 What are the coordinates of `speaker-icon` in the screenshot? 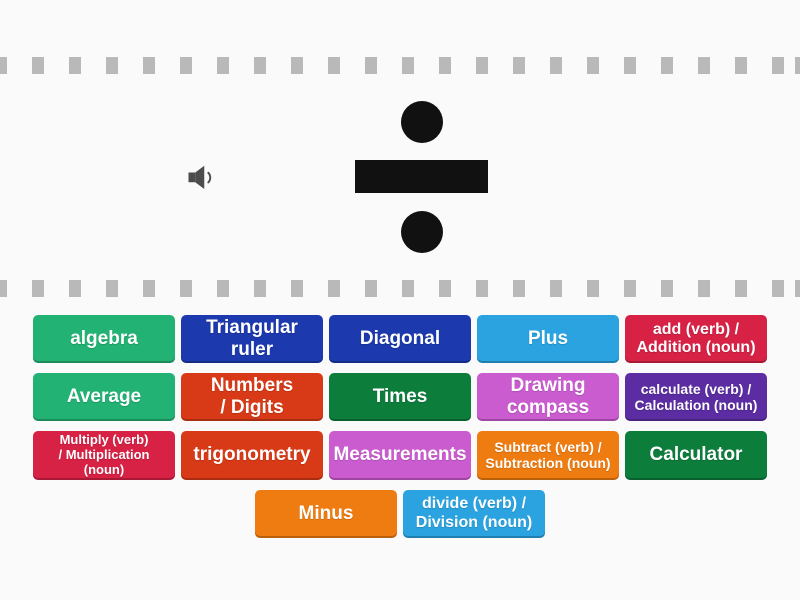 It's located at (202, 177).